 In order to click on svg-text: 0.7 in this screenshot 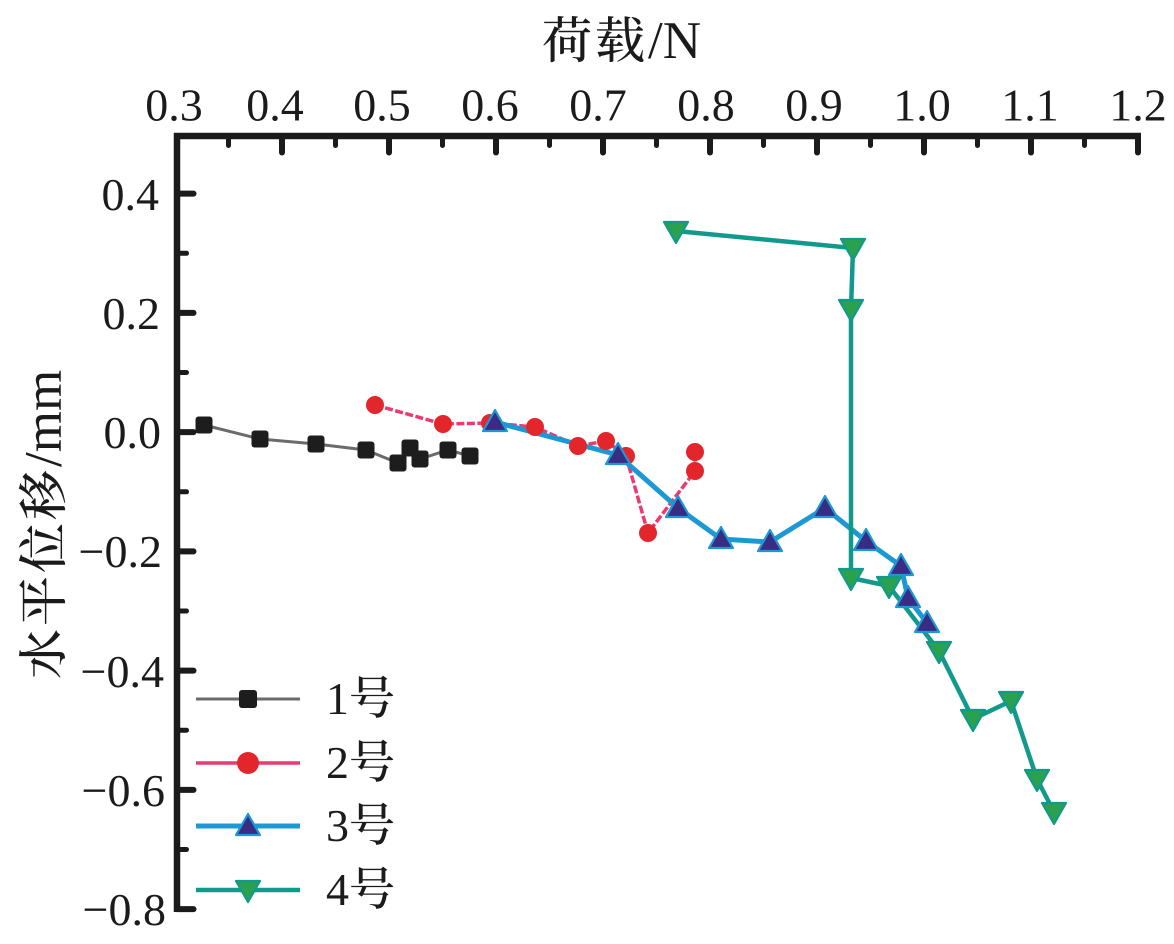, I will do `click(598, 105)`.